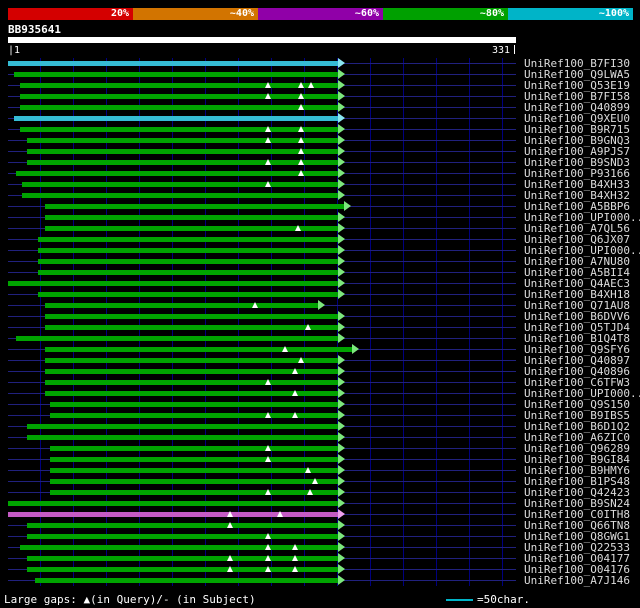 Image resolution: width=640 pixels, height=608 pixels. Describe the element at coordinates (577, 173) in the screenshot. I see `subject-id-label: UniRef100_P93166` at that location.